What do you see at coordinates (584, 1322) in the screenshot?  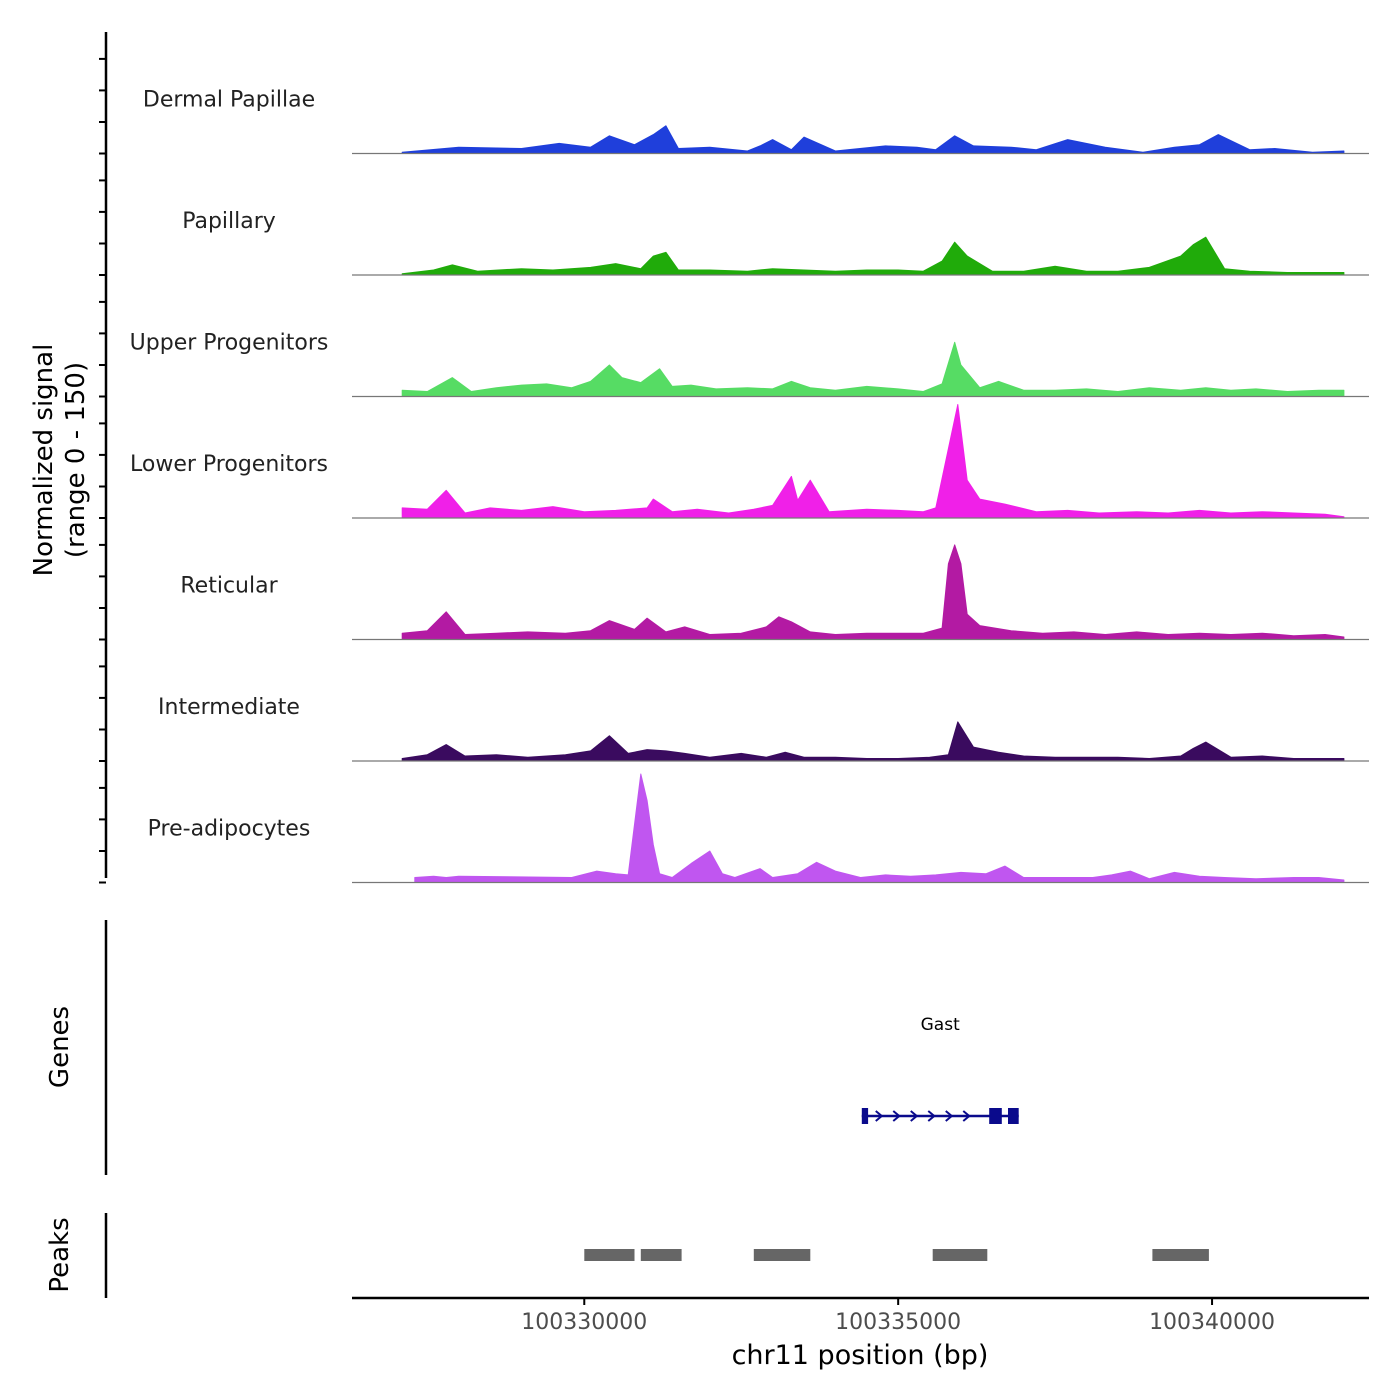 I see `x-tick-label: 100330000` at bounding box center [584, 1322].